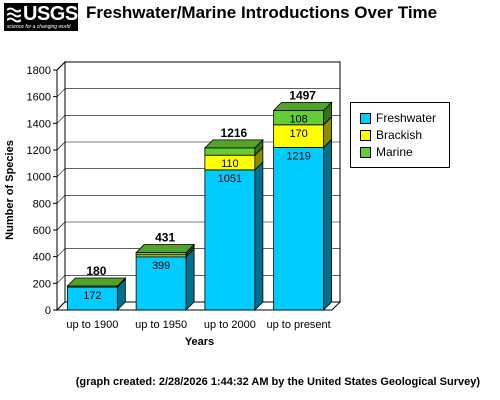 The image size is (500, 400). Describe the element at coordinates (92, 296) in the screenshot. I see `data-label-freshwater: 172` at that location.